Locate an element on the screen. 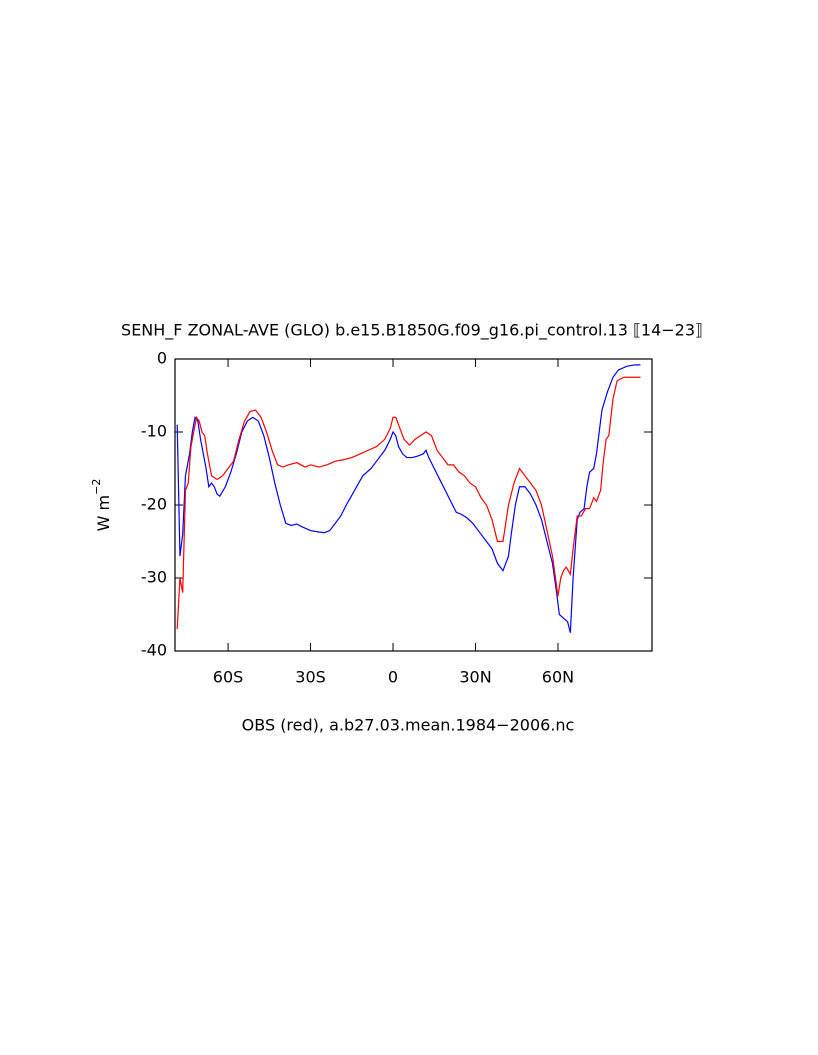 The height and width of the screenshot is (1055, 818). y-axis-label-text: W m is located at coordinates (103, 513).